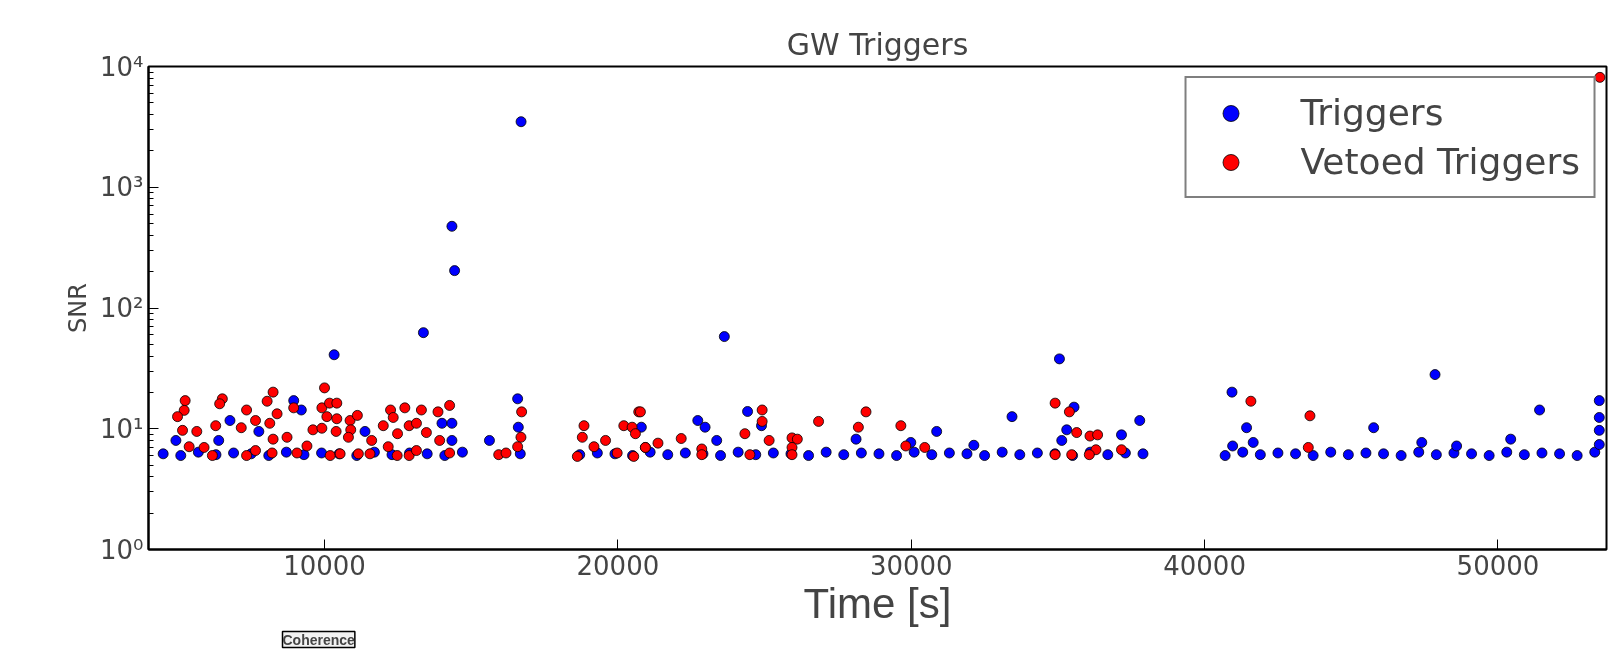 This screenshot has width=1610, height=655. What do you see at coordinates (1440, 161) in the screenshot?
I see `legend-label: Vetoed Triggers` at bounding box center [1440, 161].